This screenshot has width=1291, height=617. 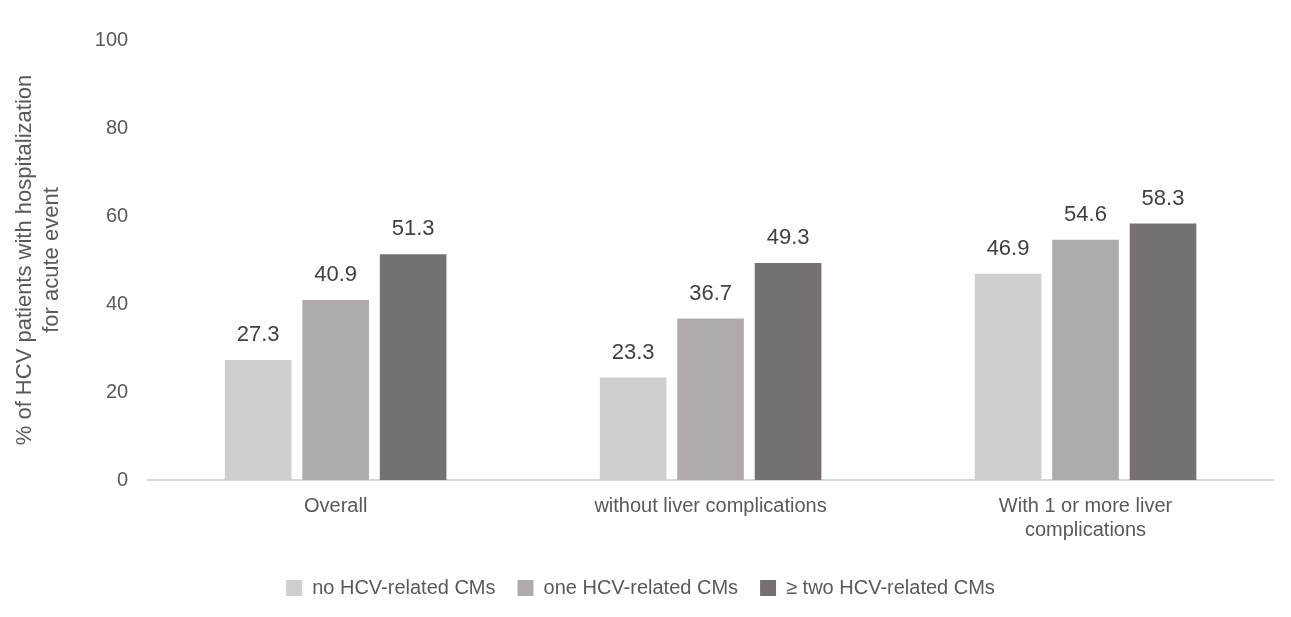 What do you see at coordinates (123, 478) in the screenshot?
I see `y-tick-label: 0` at bounding box center [123, 478].